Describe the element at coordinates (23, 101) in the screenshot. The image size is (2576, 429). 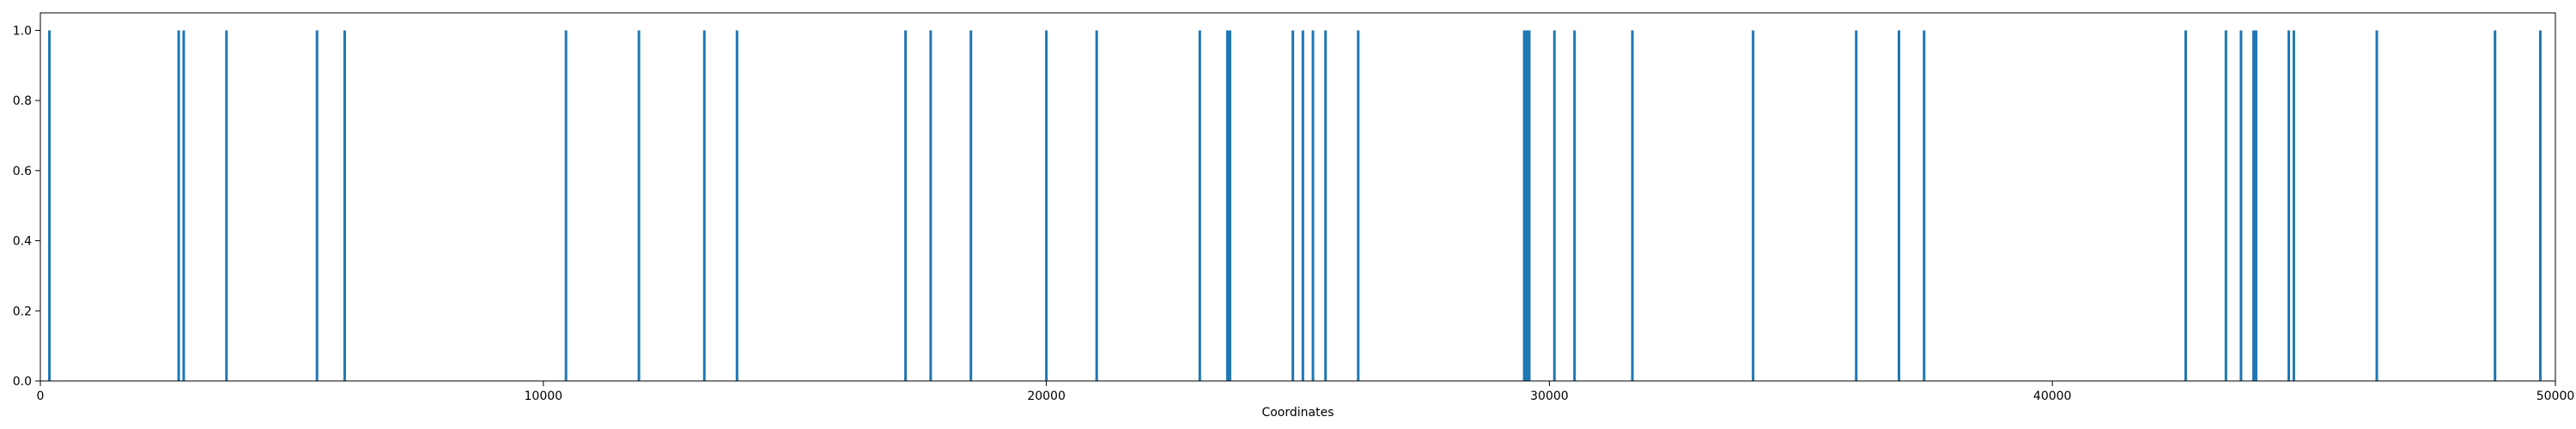
I see `y-tick-label: 0.8` at that location.